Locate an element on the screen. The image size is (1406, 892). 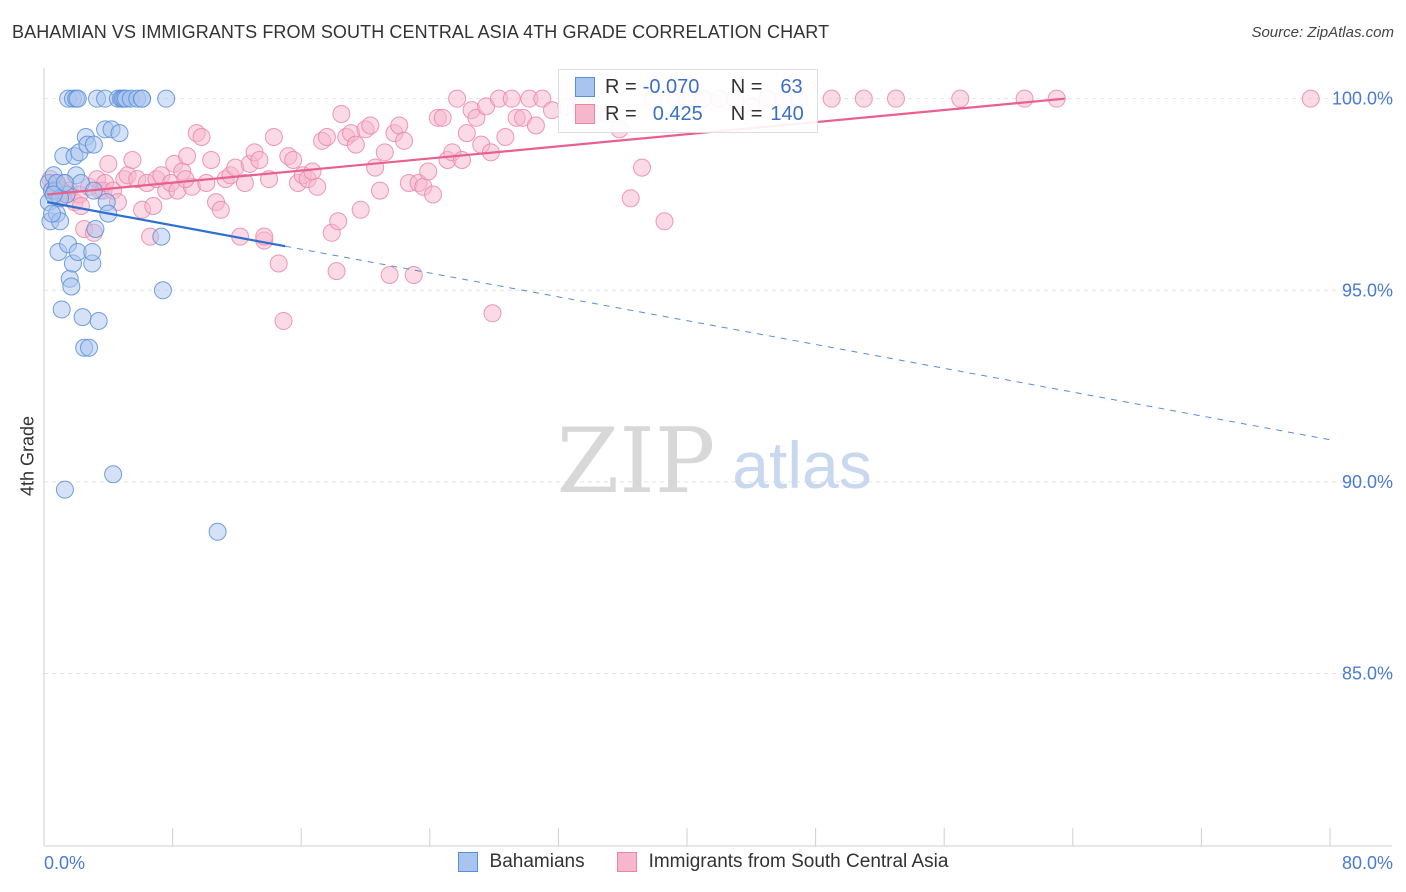
y-tick-label: 90.0% is located at coordinates (1367, 482).